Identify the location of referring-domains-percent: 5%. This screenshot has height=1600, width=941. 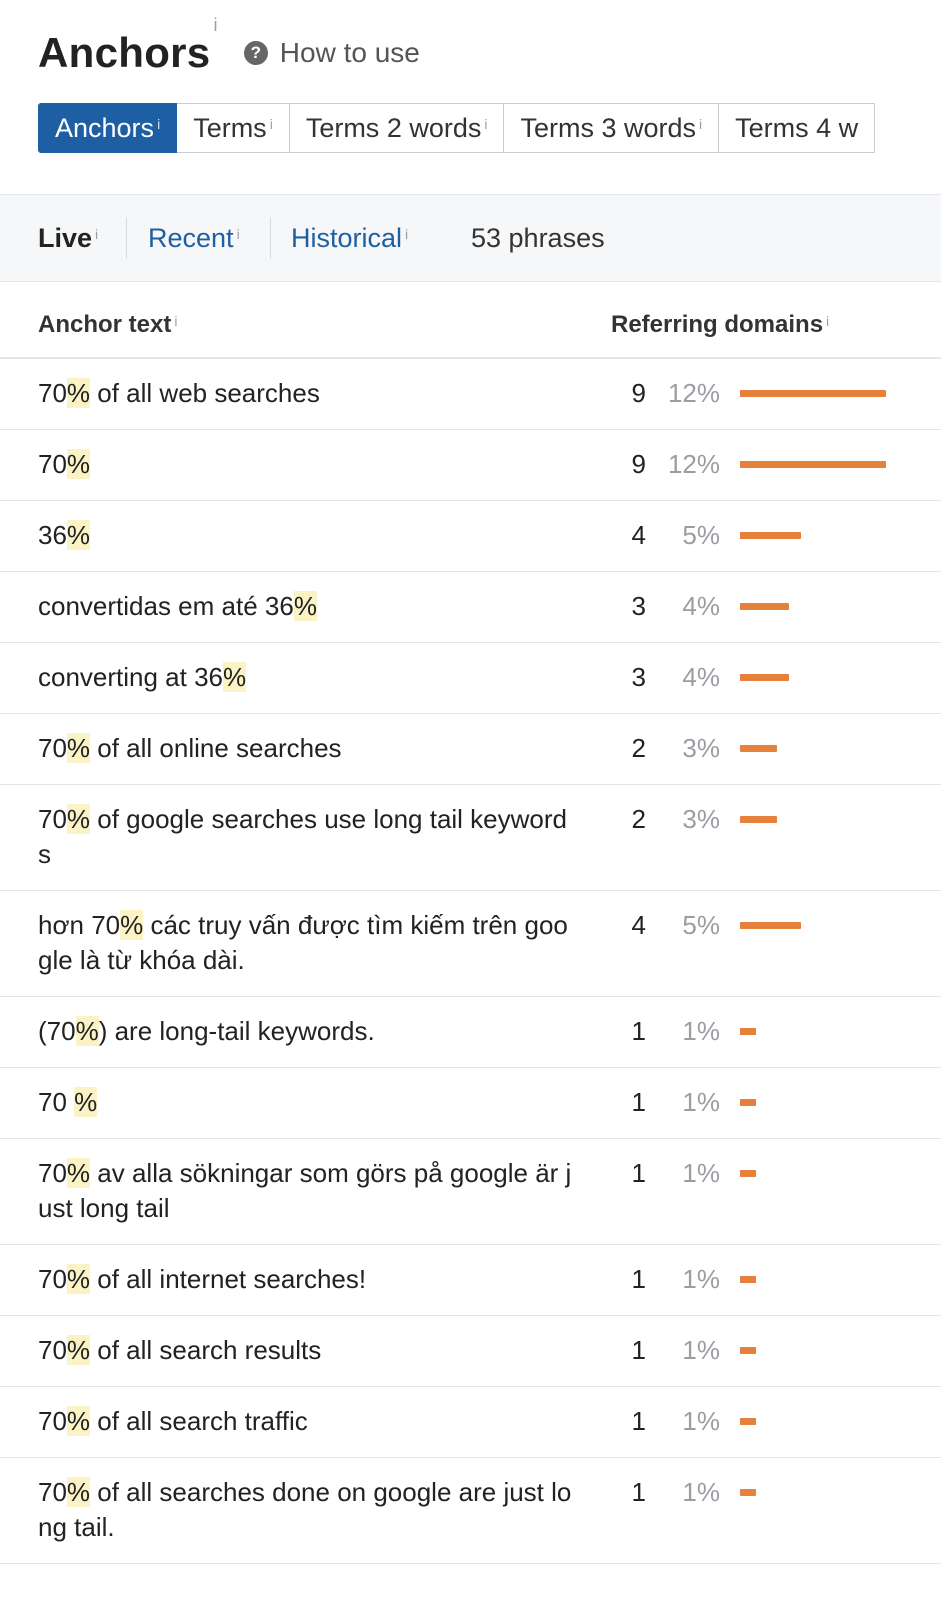
(701, 925).